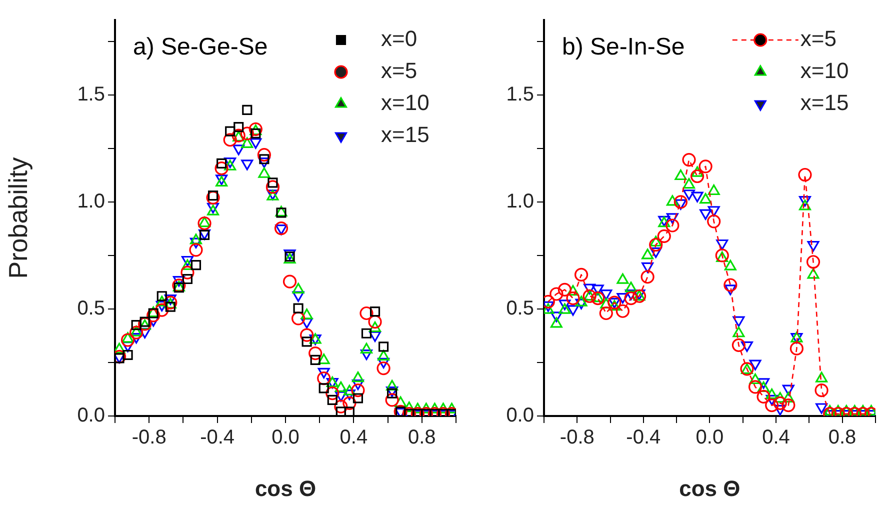 This screenshot has width=883, height=507. What do you see at coordinates (399, 39) in the screenshot?
I see `legend-label: x=0` at bounding box center [399, 39].